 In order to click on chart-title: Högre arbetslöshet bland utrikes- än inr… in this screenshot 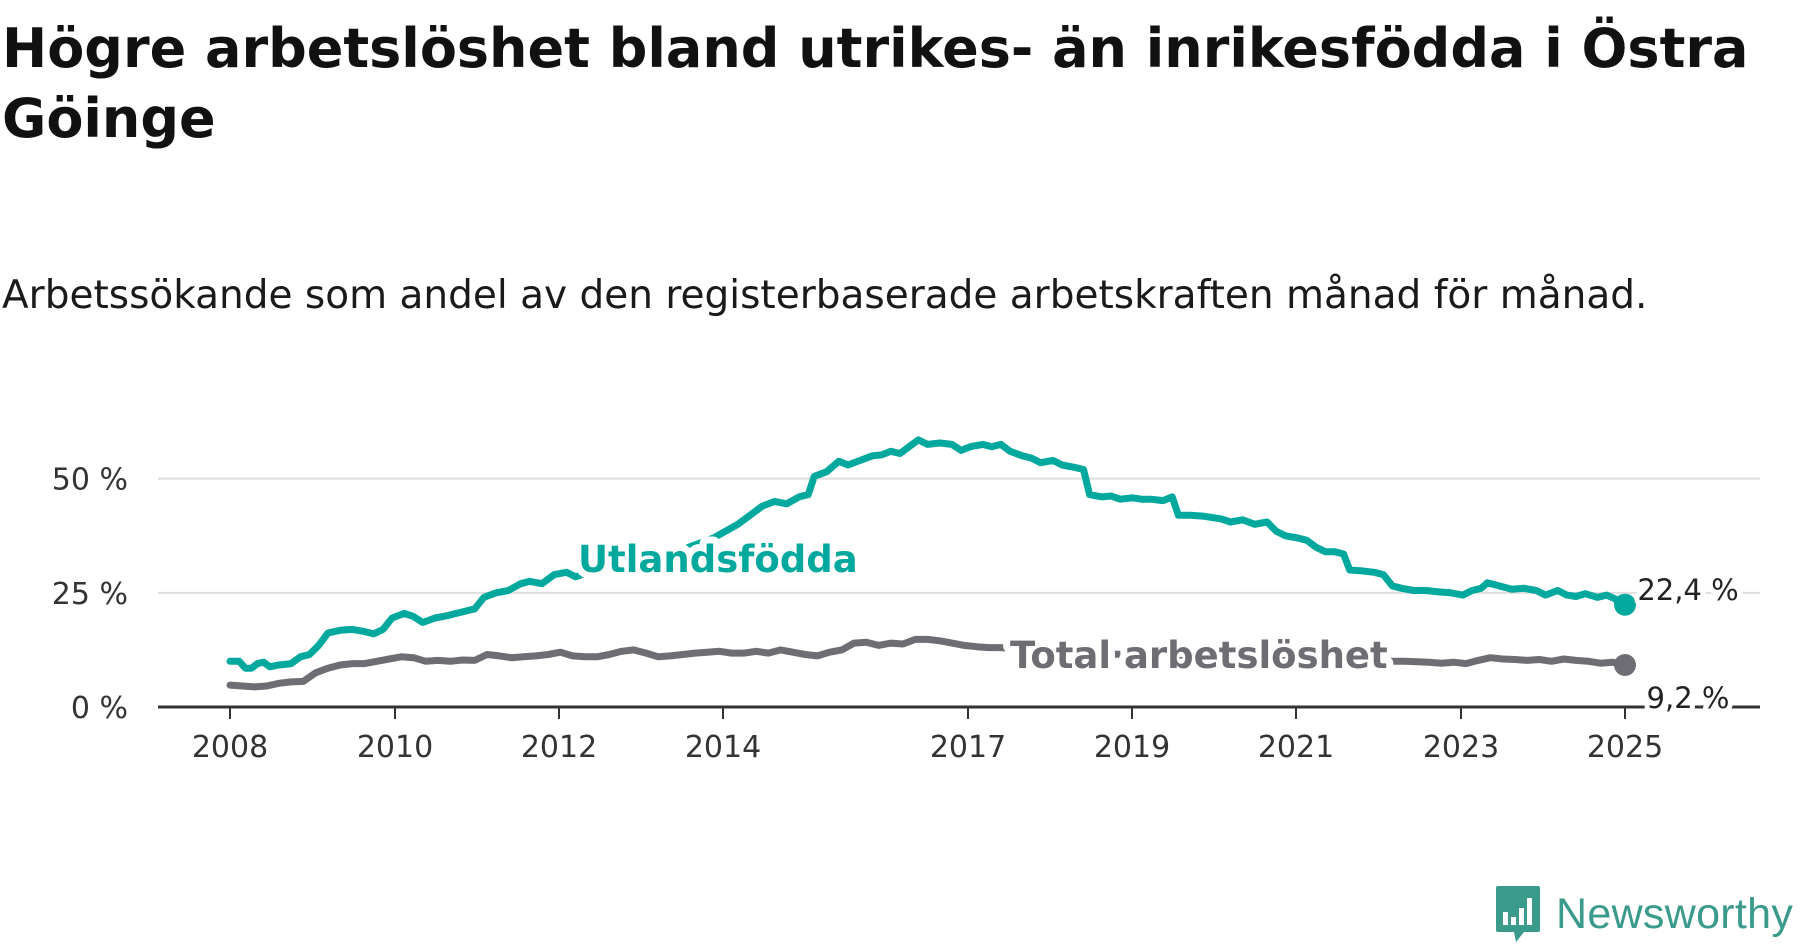, I will do `click(875, 83)`.